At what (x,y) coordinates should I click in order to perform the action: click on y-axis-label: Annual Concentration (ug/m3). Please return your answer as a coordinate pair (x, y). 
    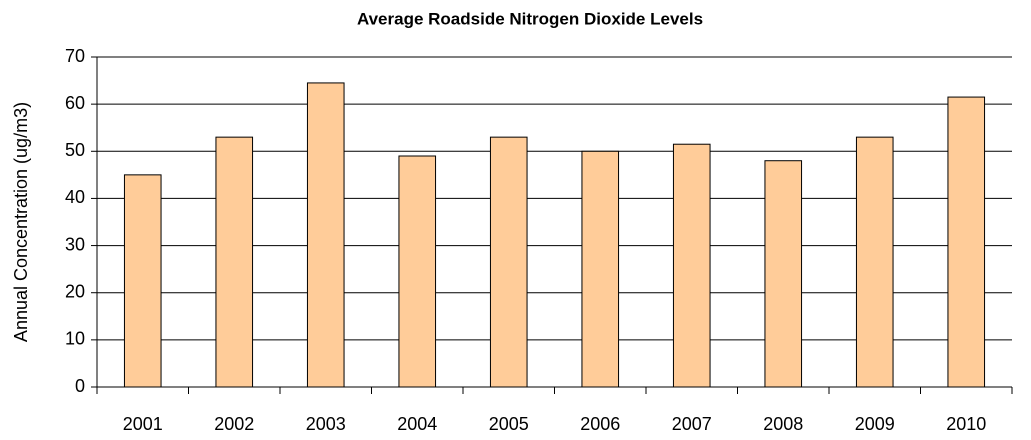
    Looking at the image, I should click on (21, 222).